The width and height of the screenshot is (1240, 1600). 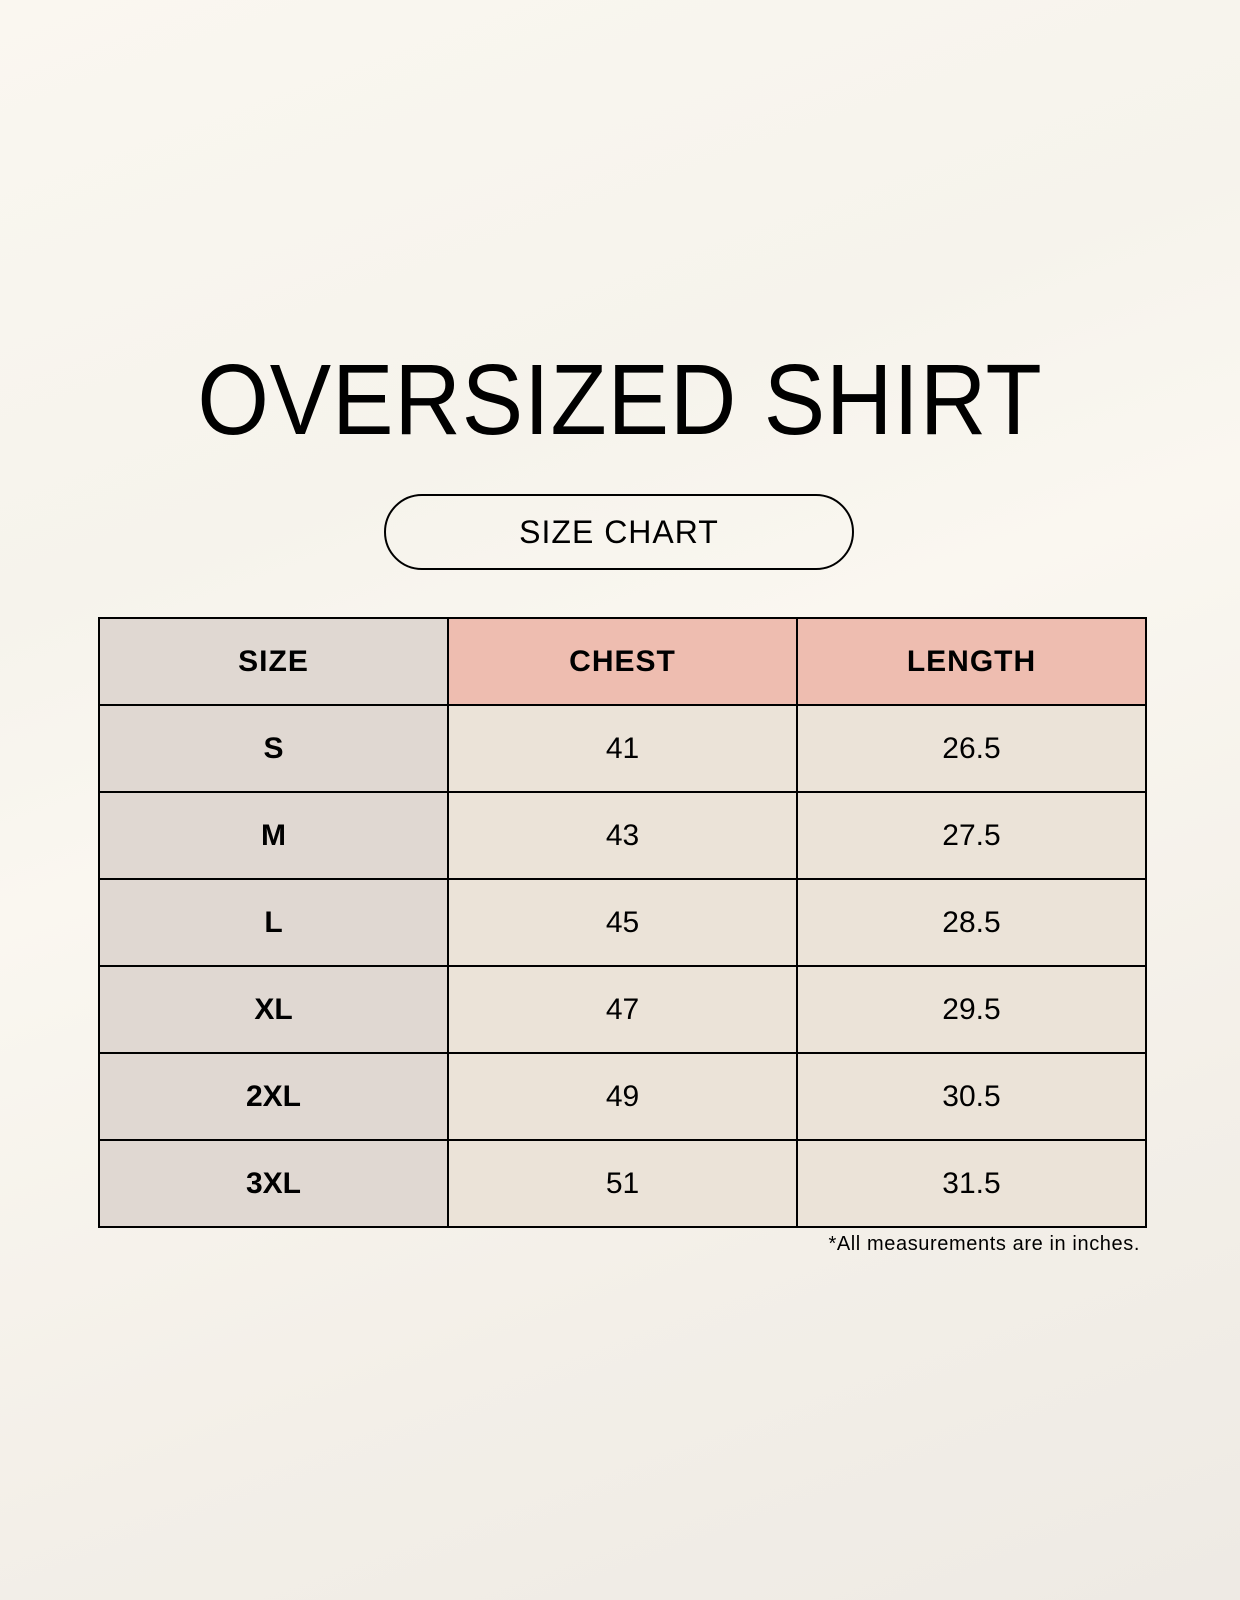 I want to click on chest-cell: 43, so click(x=622, y=835).